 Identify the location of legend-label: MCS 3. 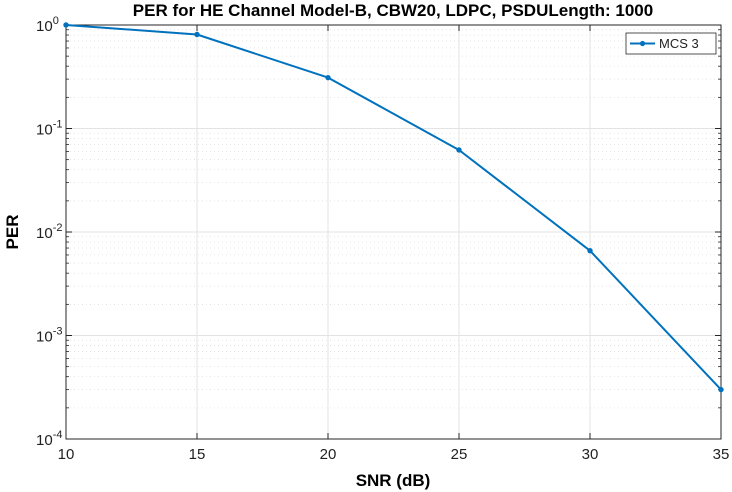
(679, 43).